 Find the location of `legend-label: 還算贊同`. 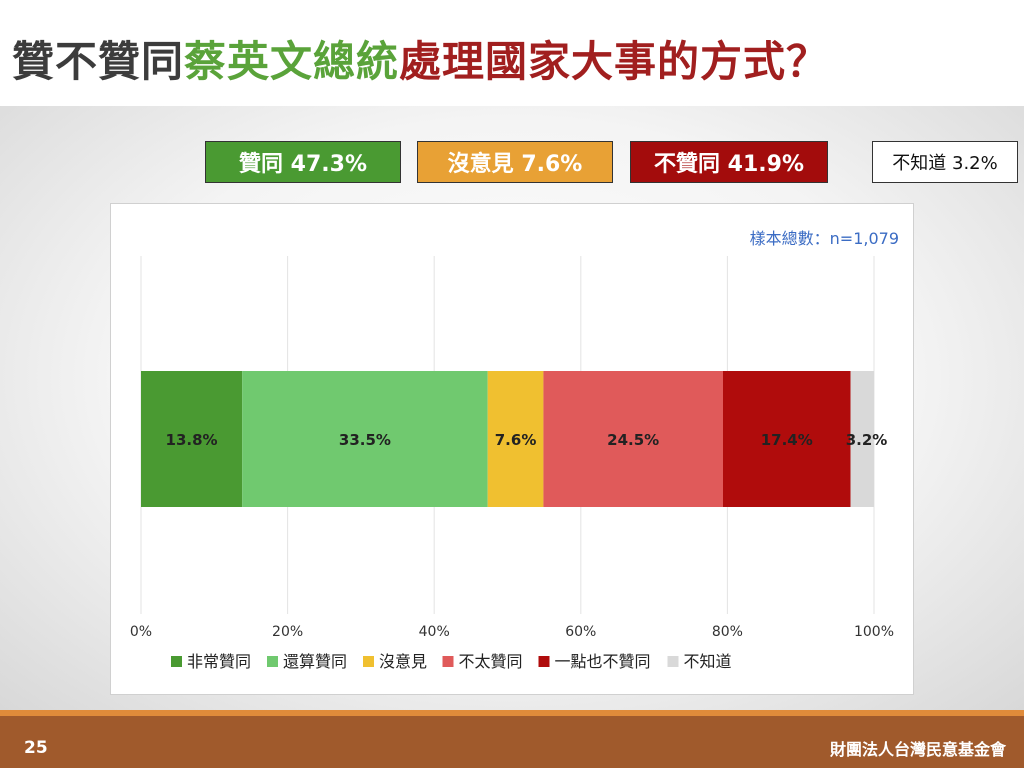

legend-label: 還算贊同 is located at coordinates (315, 661).